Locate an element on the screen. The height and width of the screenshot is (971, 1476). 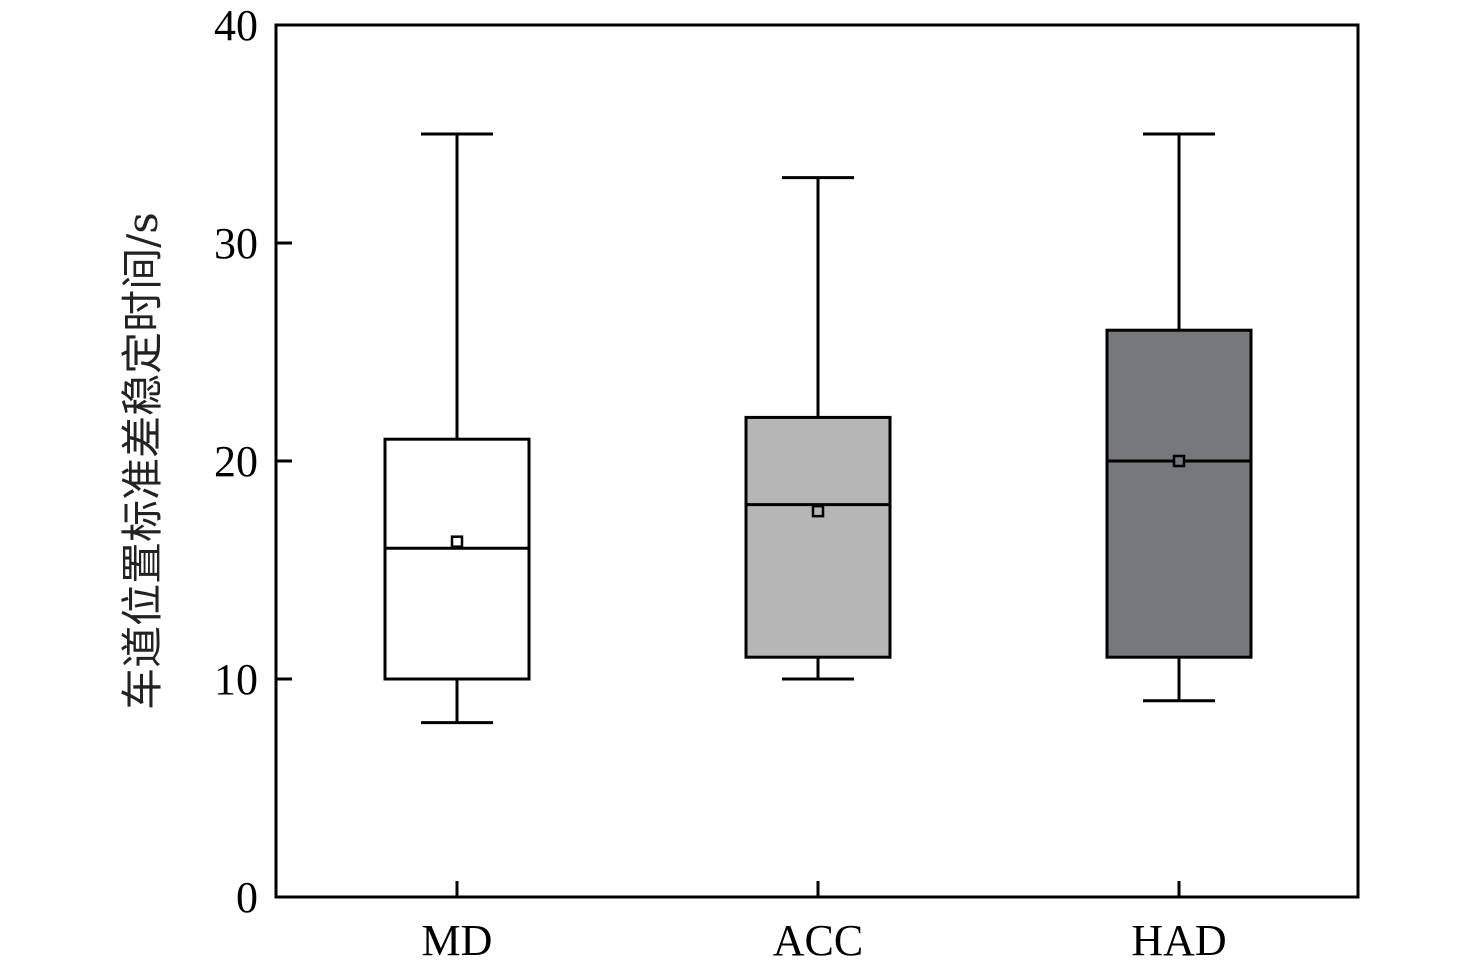
y-tick-label: 0 is located at coordinates (247, 897).